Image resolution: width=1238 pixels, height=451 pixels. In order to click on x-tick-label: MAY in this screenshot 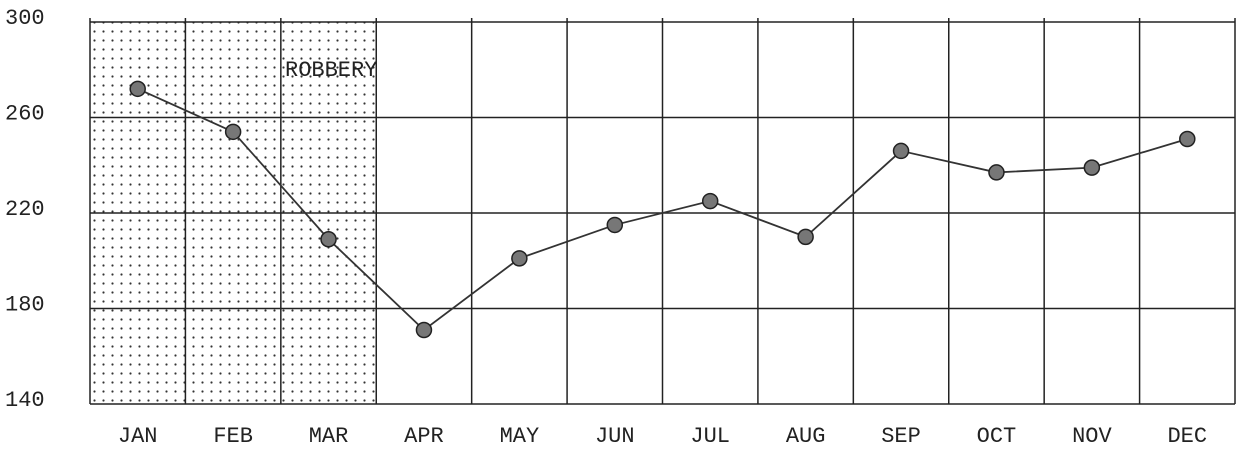, I will do `click(520, 436)`.